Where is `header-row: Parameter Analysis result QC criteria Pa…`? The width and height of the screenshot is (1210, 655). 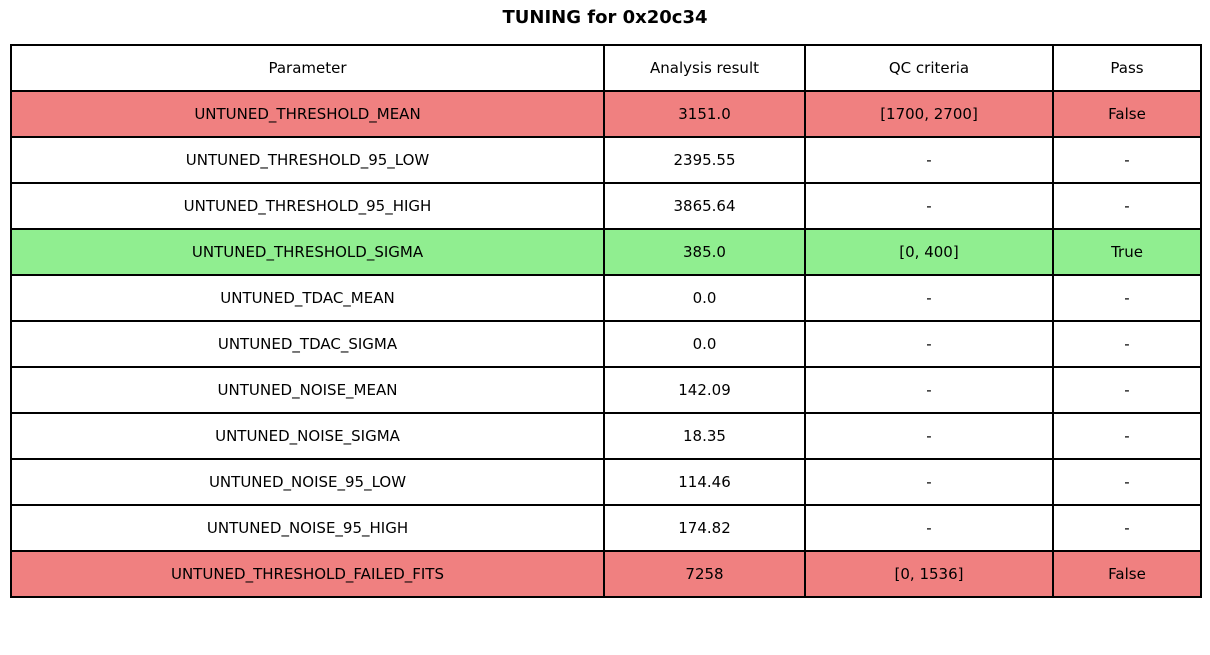 header-row: Parameter Analysis result QC criteria Pa… is located at coordinates (606, 68).